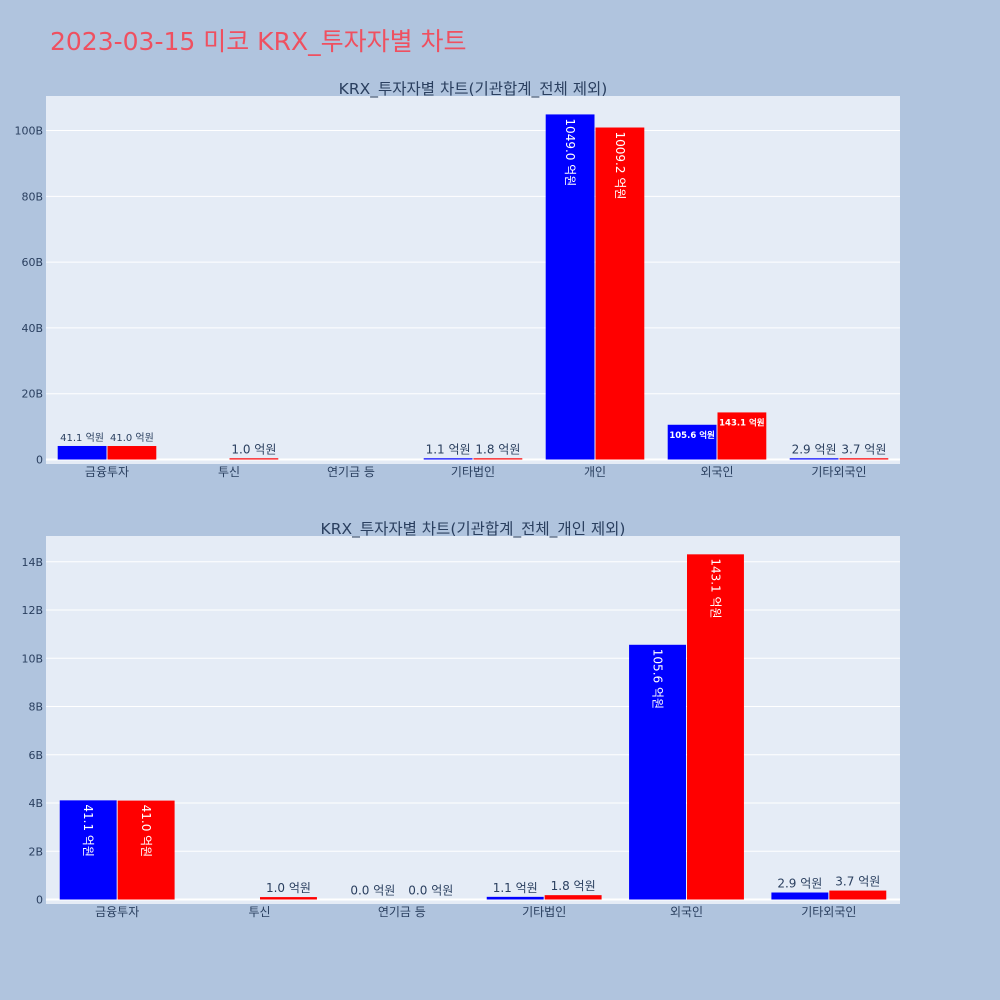 The image size is (1000, 1000). What do you see at coordinates (570, 152) in the screenshot?
I see `bar-label: 1049.0 억원` at bounding box center [570, 152].